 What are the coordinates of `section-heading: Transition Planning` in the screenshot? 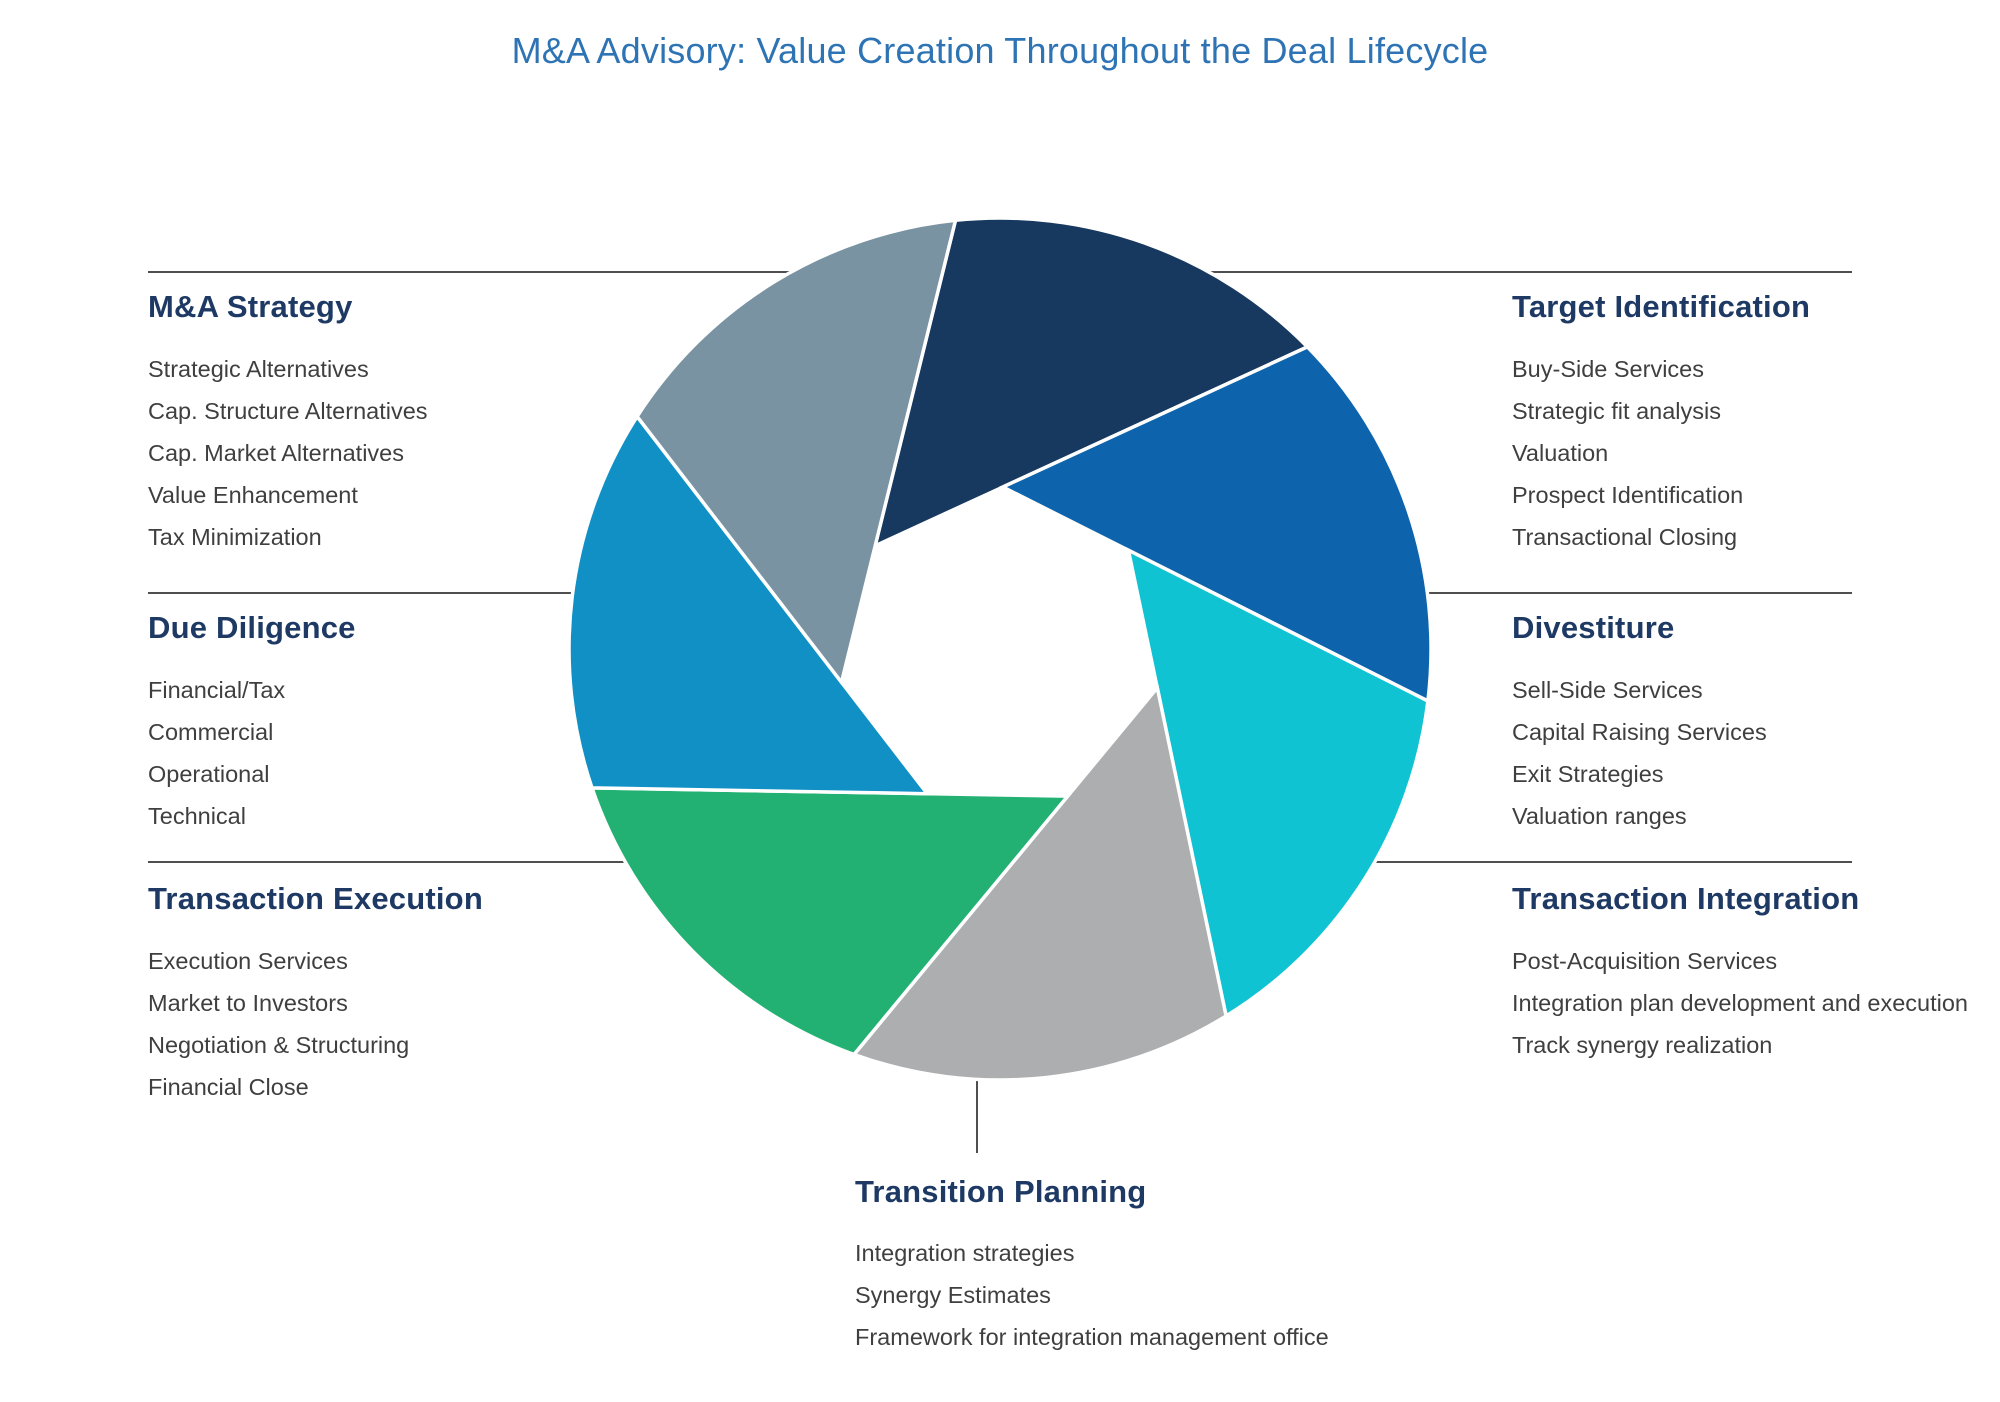 It's located at (1001, 1191).